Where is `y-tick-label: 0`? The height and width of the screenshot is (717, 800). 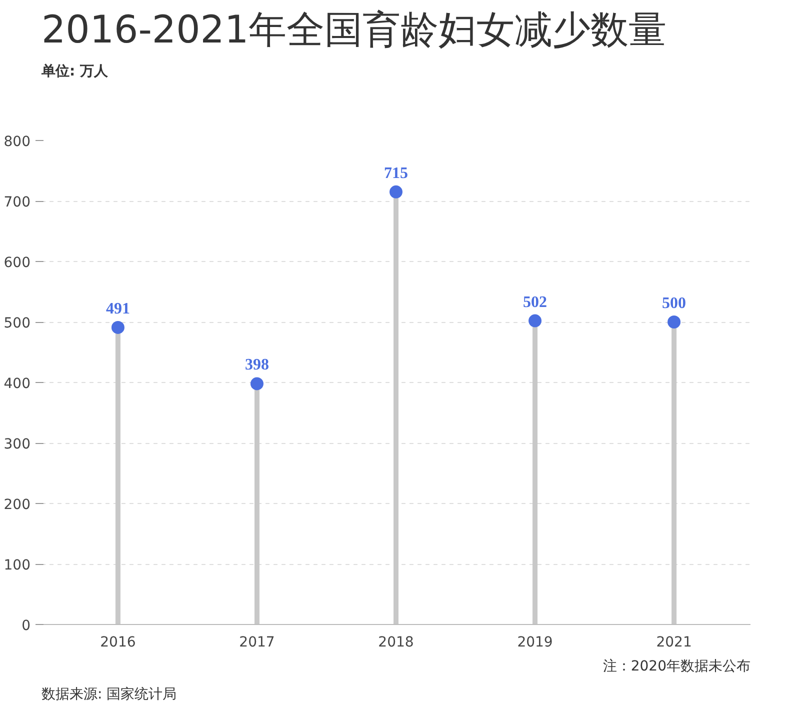 y-tick-label: 0 is located at coordinates (26, 626).